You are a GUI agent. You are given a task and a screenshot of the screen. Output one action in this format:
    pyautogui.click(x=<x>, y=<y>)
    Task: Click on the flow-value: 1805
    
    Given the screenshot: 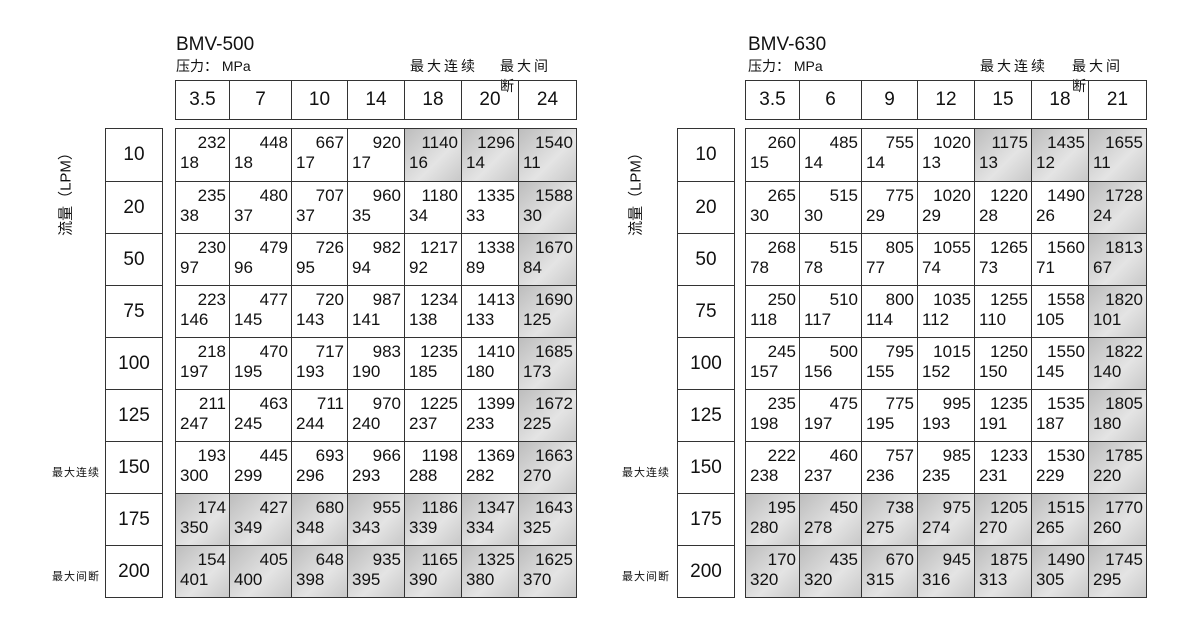 What is the action you would take?
    pyautogui.click(x=1124, y=403)
    